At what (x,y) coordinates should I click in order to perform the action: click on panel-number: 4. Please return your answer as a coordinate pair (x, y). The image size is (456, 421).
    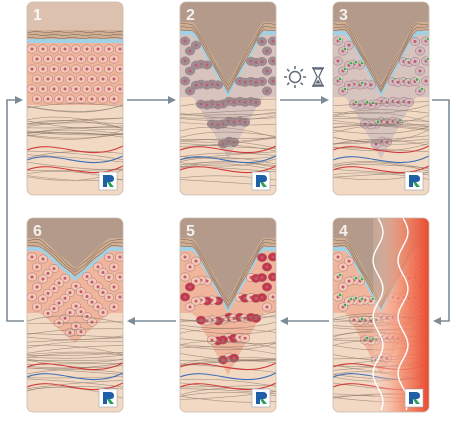
    Looking at the image, I should click on (343, 231).